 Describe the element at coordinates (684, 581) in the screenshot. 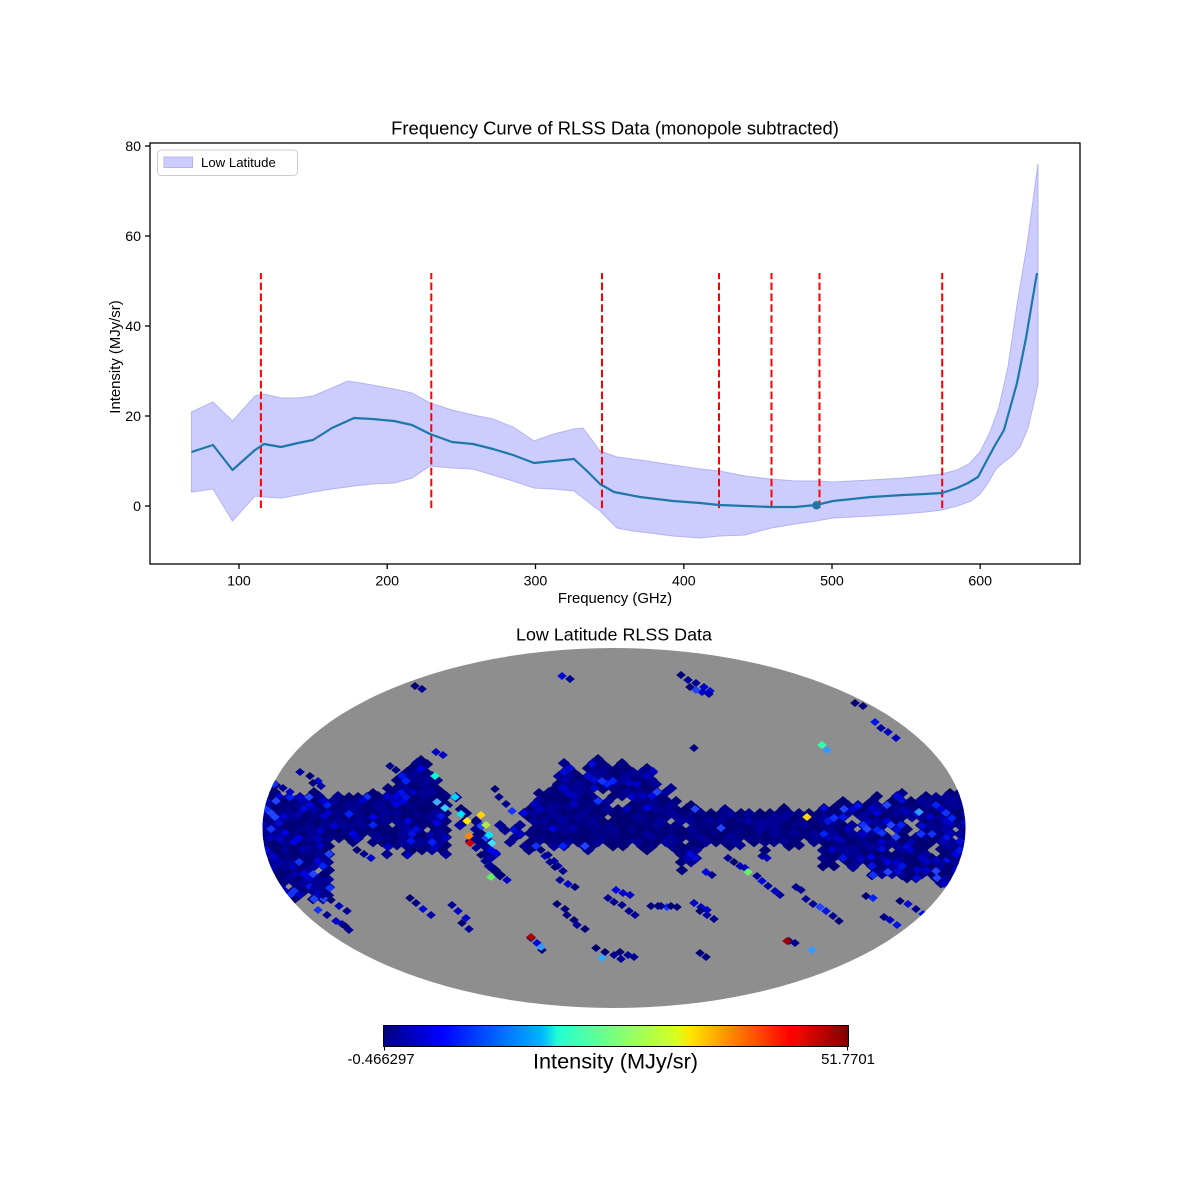

I see `svg-text: 400` at that location.